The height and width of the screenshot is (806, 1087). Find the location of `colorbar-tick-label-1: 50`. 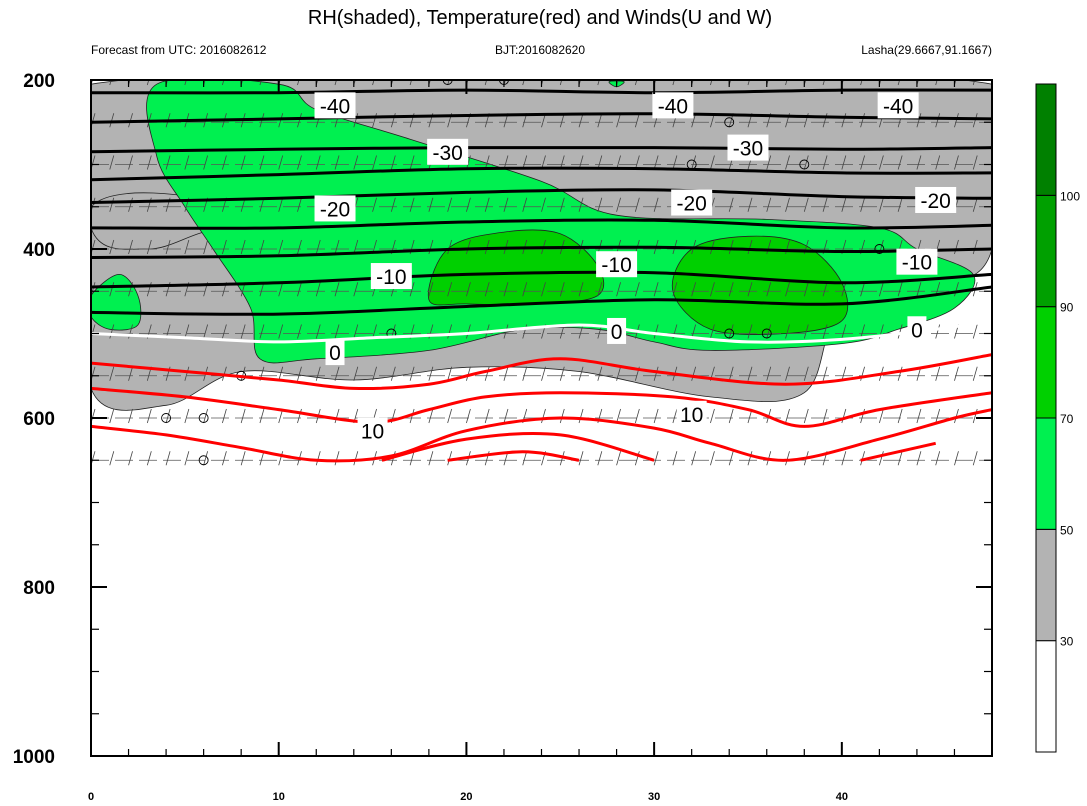

colorbar-tick-label-1: 50 is located at coordinates (1067, 530).